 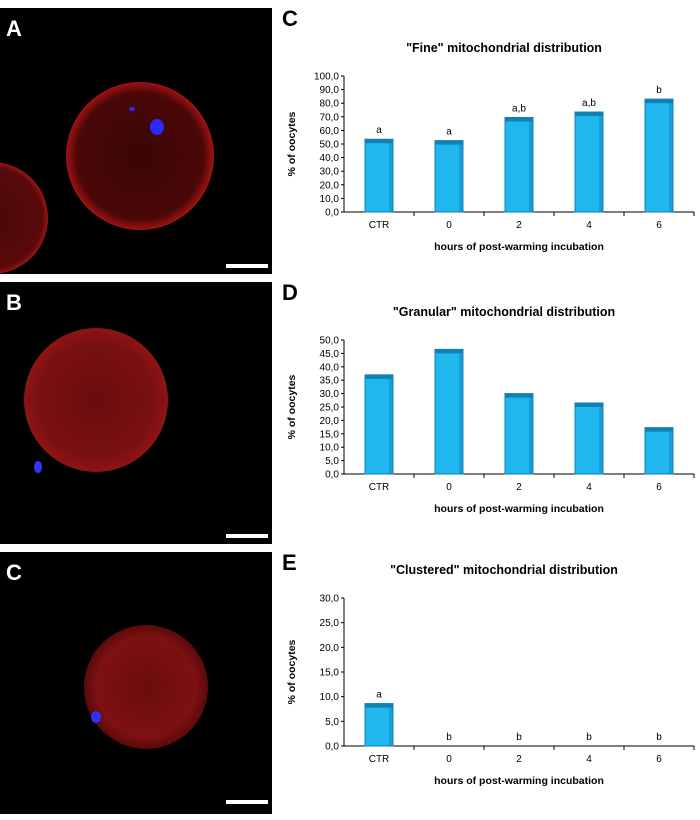 What do you see at coordinates (379, 759) in the screenshot?
I see `chart-e-x-tick-label: CTR` at bounding box center [379, 759].